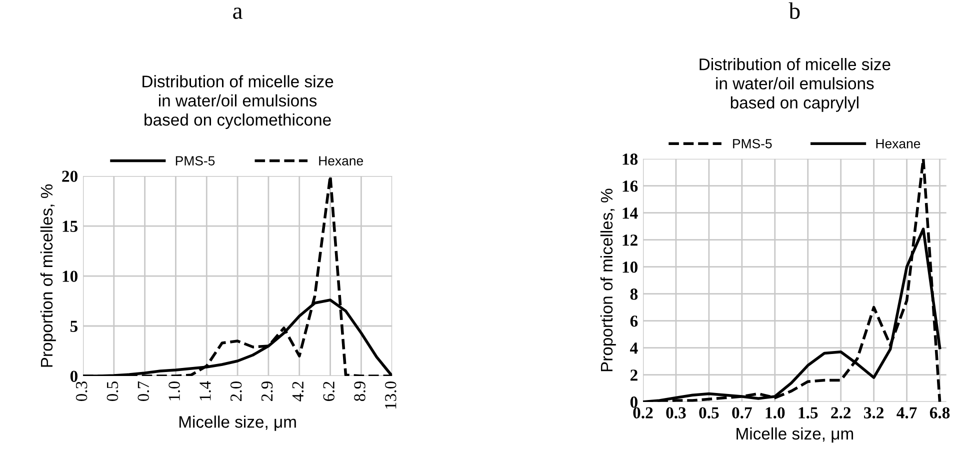 This screenshot has width=954, height=470. Describe the element at coordinates (841, 413) in the screenshot. I see `x-tick-label: 2.2` at that location.